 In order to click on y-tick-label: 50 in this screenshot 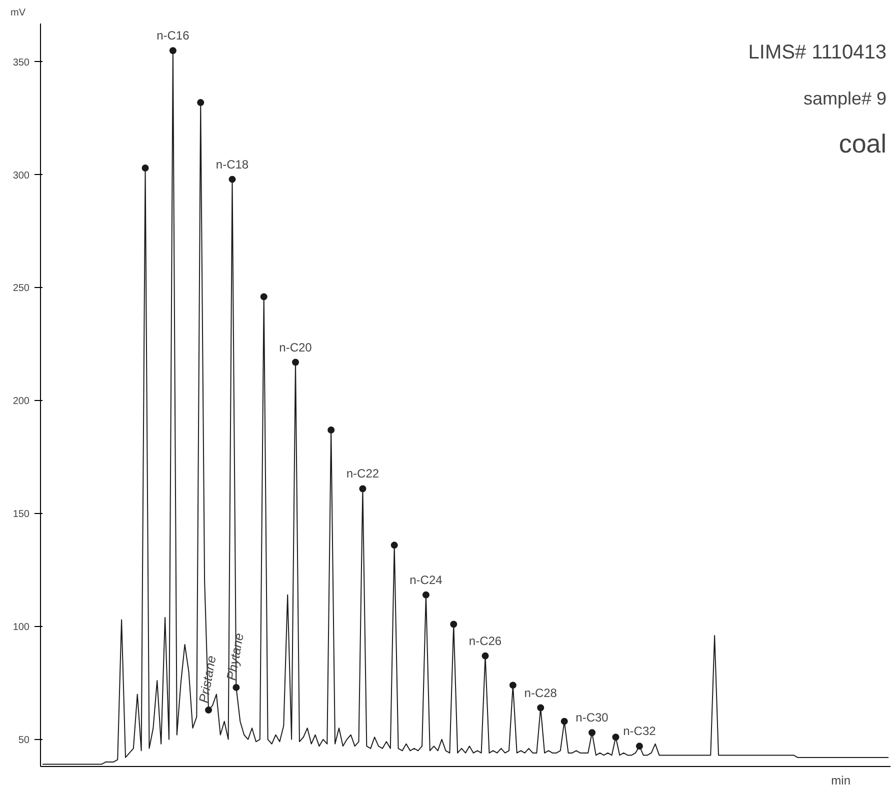, I will do `click(24, 740)`.